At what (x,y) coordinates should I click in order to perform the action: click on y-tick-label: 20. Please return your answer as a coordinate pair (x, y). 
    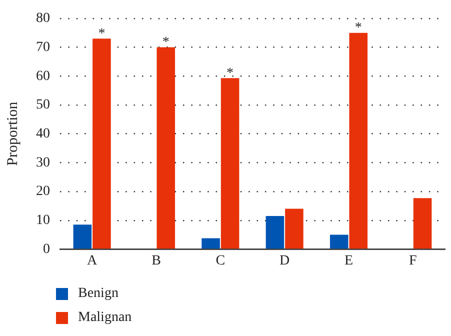
    Looking at the image, I should click on (43, 192).